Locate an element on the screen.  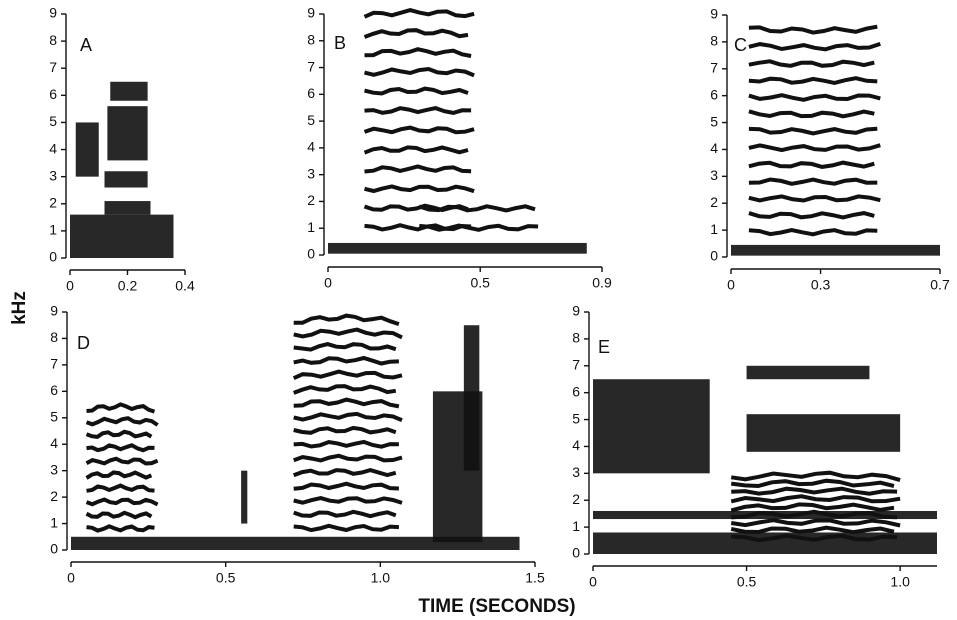
panel-label: D is located at coordinates (83, 343).